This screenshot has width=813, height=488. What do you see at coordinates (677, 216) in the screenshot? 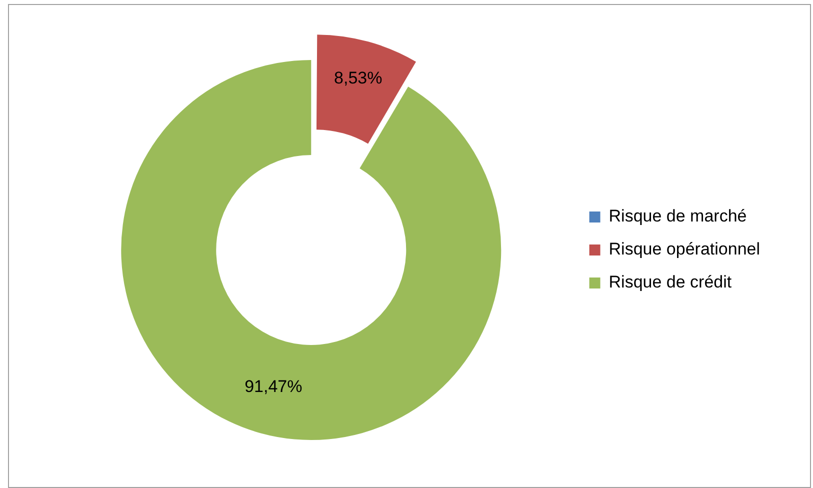
I see `legend-label: Risque de marché` at bounding box center [677, 216].